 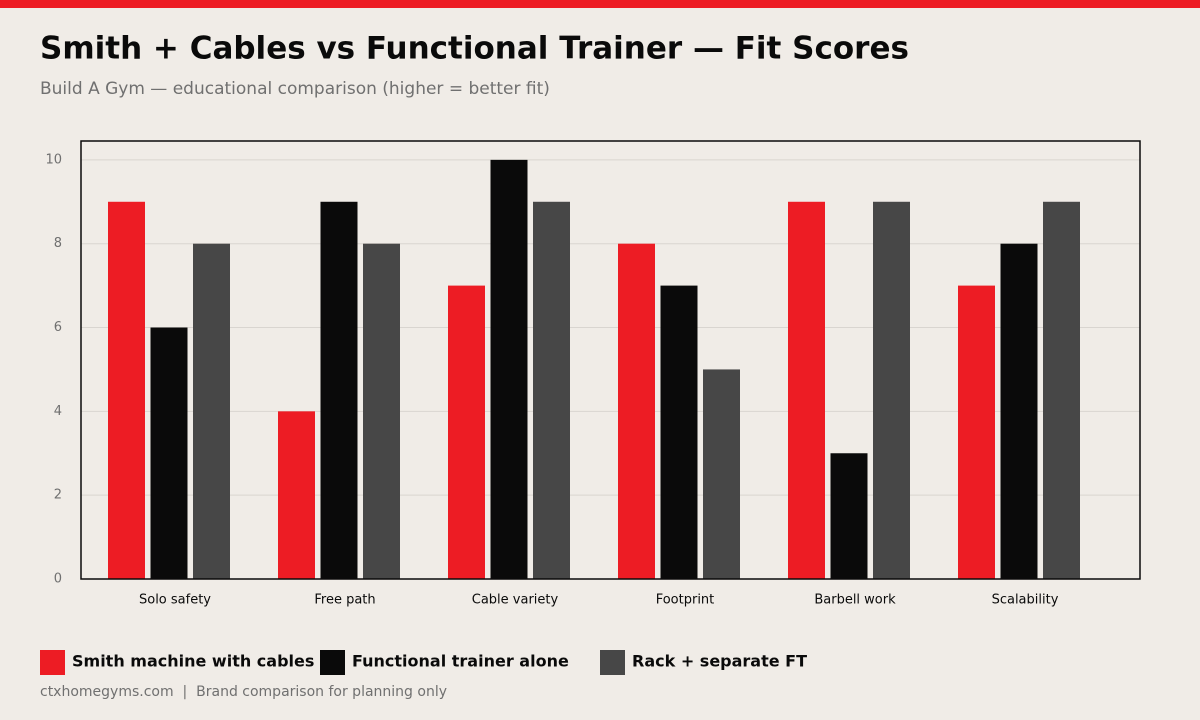 I want to click on legend-label: Smith machine with cables, so click(x=193, y=661).